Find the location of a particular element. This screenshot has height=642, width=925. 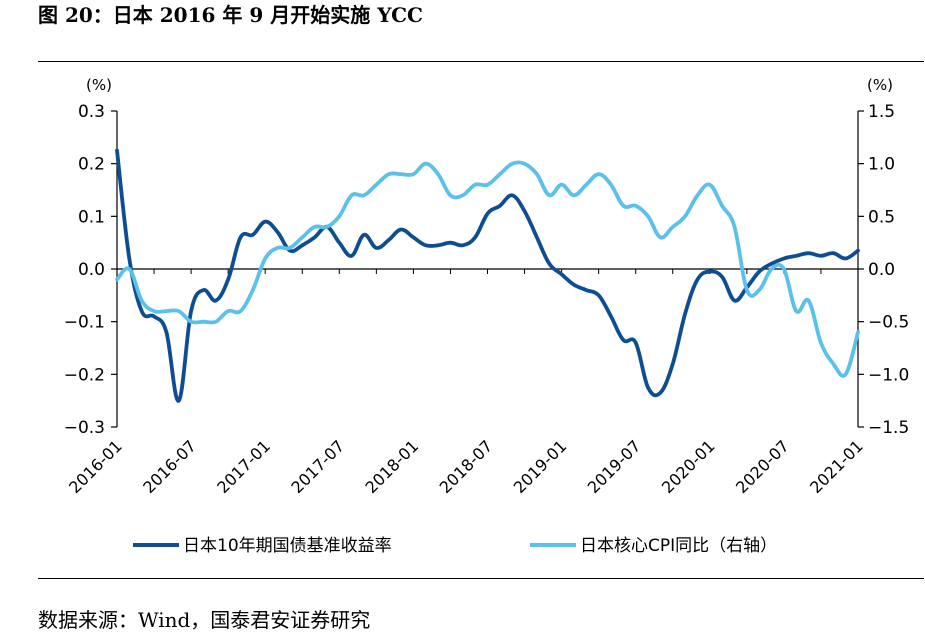

legend-item-jgb-10y-yield-label: 日本10年期国债基准收益率 is located at coordinates (287, 546).